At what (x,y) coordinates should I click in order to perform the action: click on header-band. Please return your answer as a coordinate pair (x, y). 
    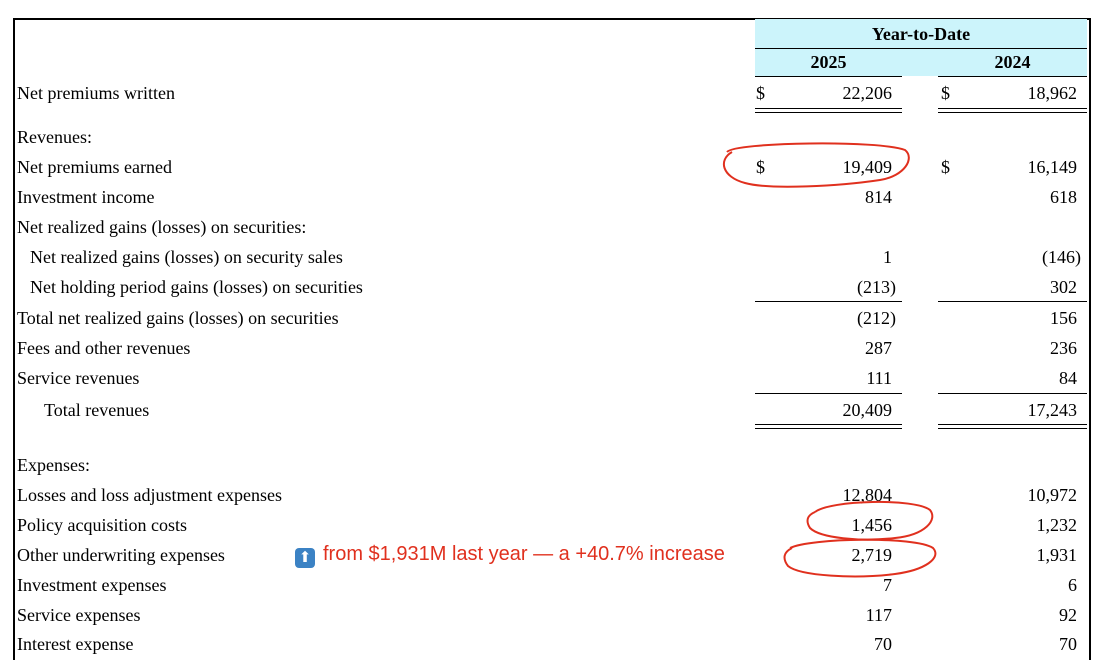
    Looking at the image, I should click on (921, 47).